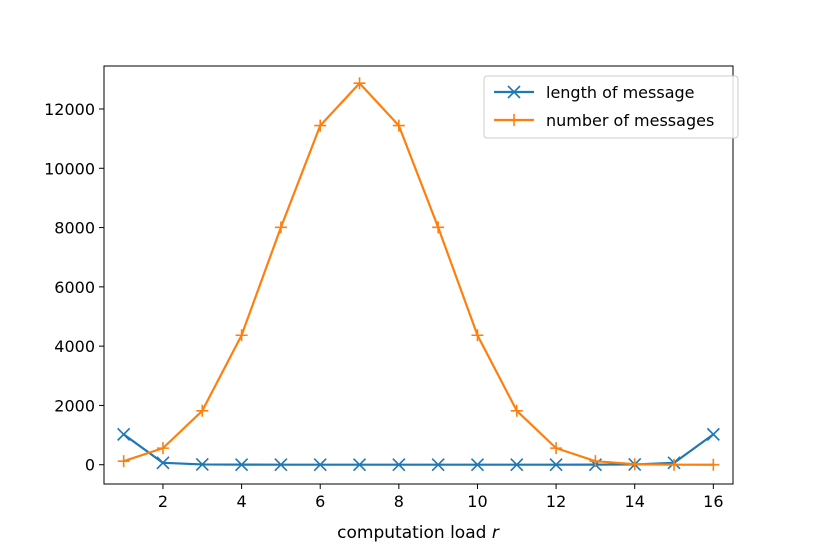  What do you see at coordinates (74, 405) in the screenshot?
I see `y-tick-label-2000: 2000` at bounding box center [74, 405].